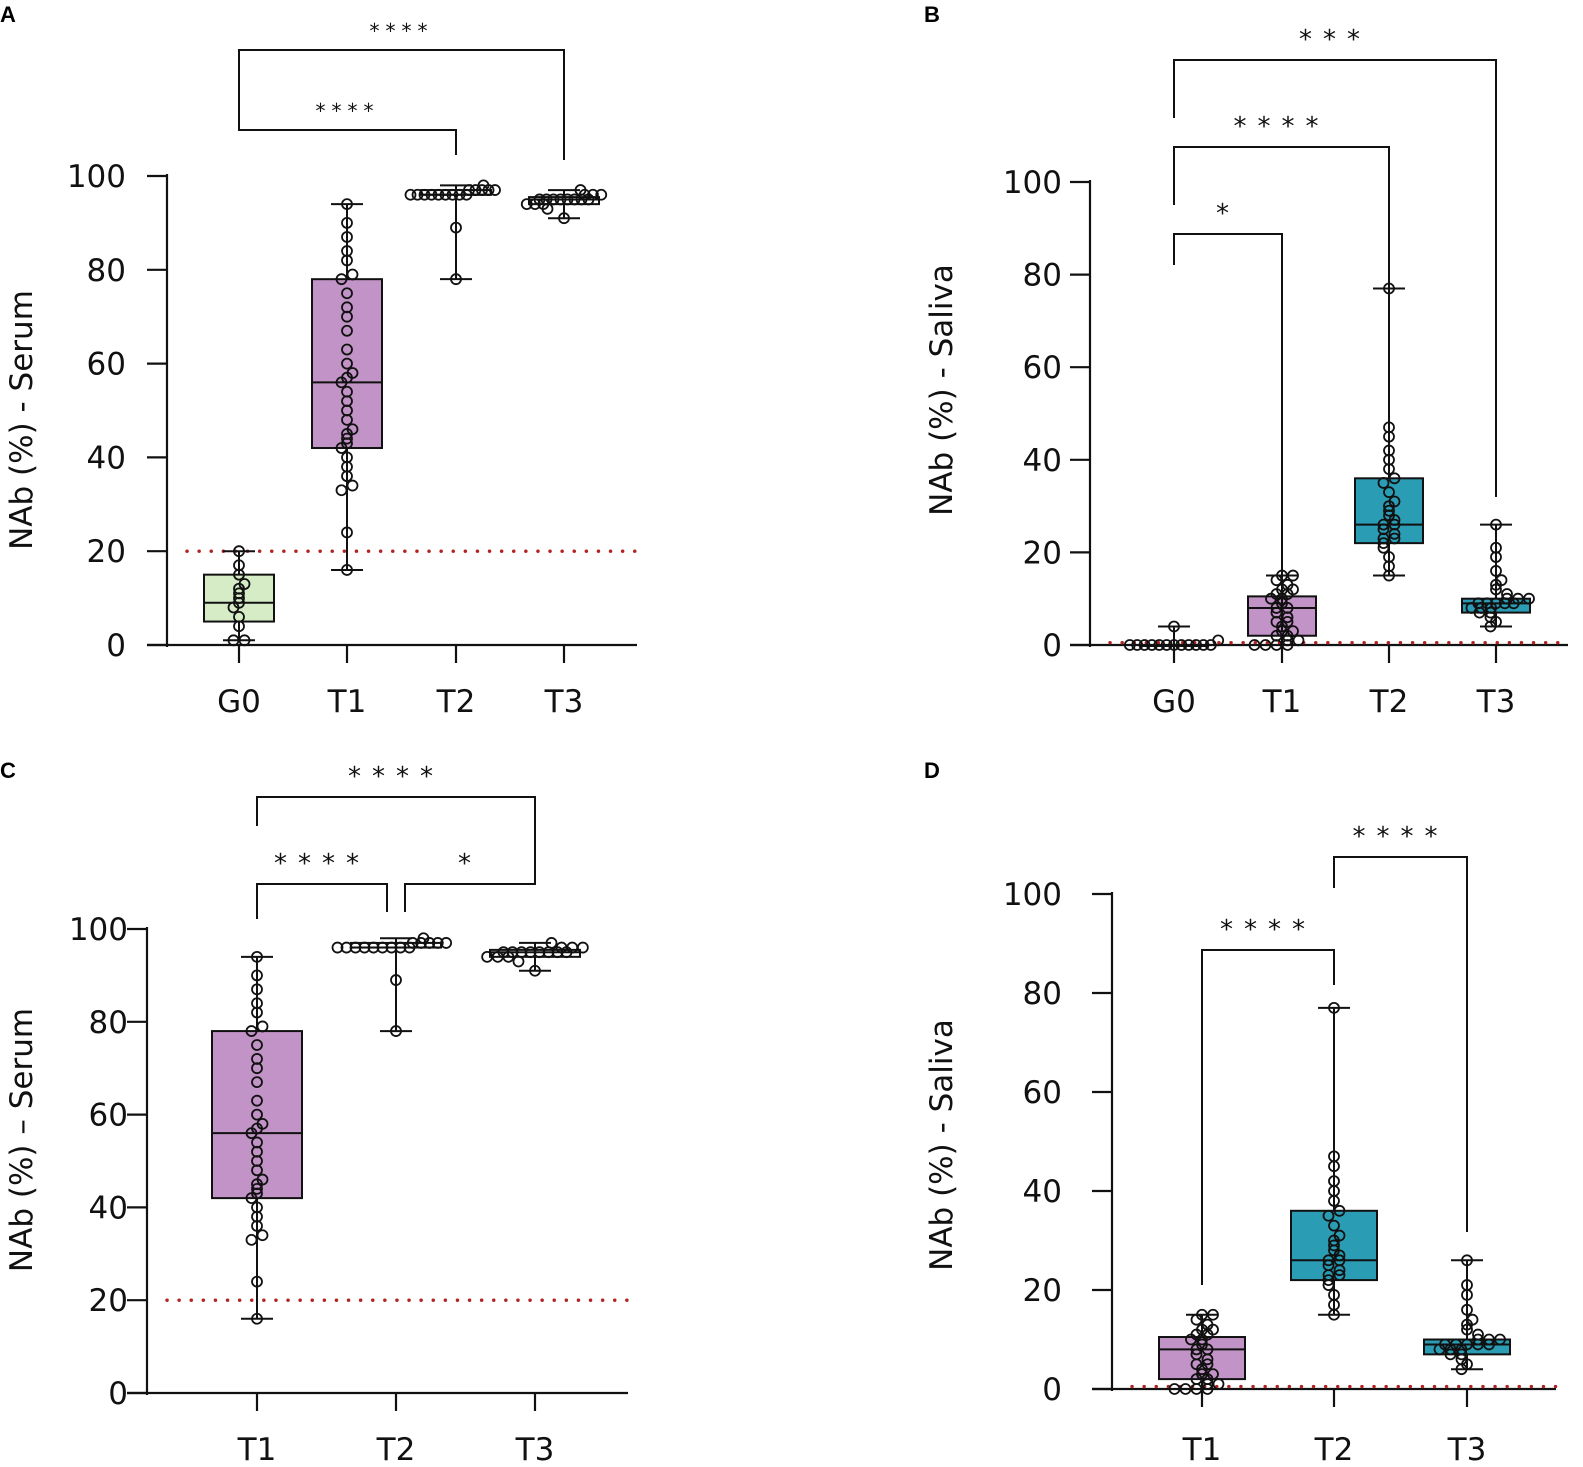 The height and width of the screenshot is (1467, 1583). What do you see at coordinates (1052, 1390) in the screenshot?
I see `y-tick-label: 0` at bounding box center [1052, 1390].